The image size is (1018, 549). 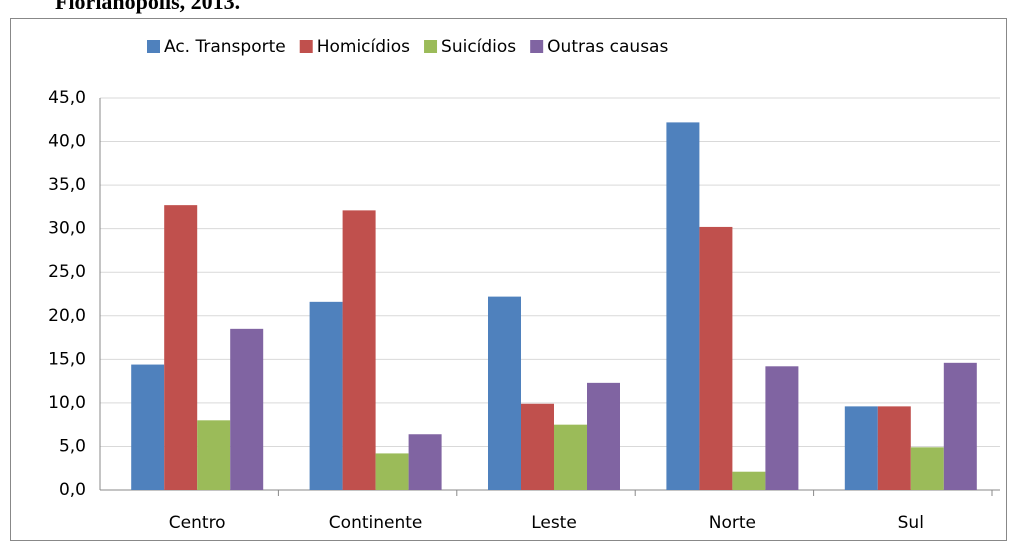 What do you see at coordinates (67, 185) in the screenshot?
I see `y-tick-label: 35,0` at bounding box center [67, 185].